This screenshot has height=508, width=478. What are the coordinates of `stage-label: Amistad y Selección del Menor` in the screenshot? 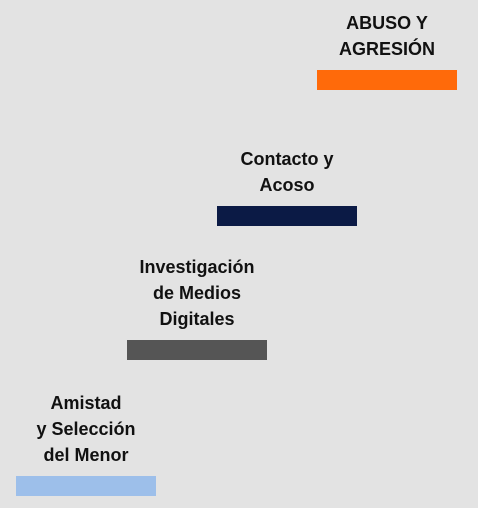 It's located at (86, 429).